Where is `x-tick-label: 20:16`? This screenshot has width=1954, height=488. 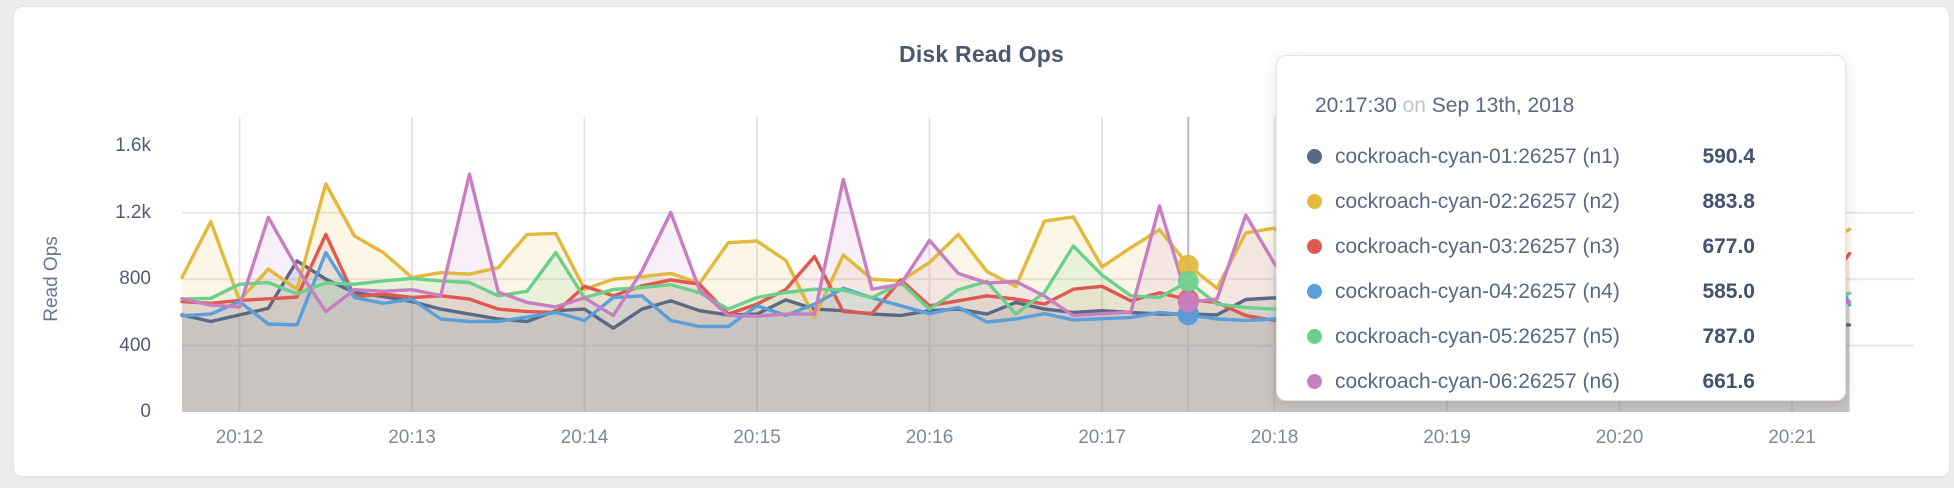
x-tick-label: 20:16 is located at coordinates (929, 437).